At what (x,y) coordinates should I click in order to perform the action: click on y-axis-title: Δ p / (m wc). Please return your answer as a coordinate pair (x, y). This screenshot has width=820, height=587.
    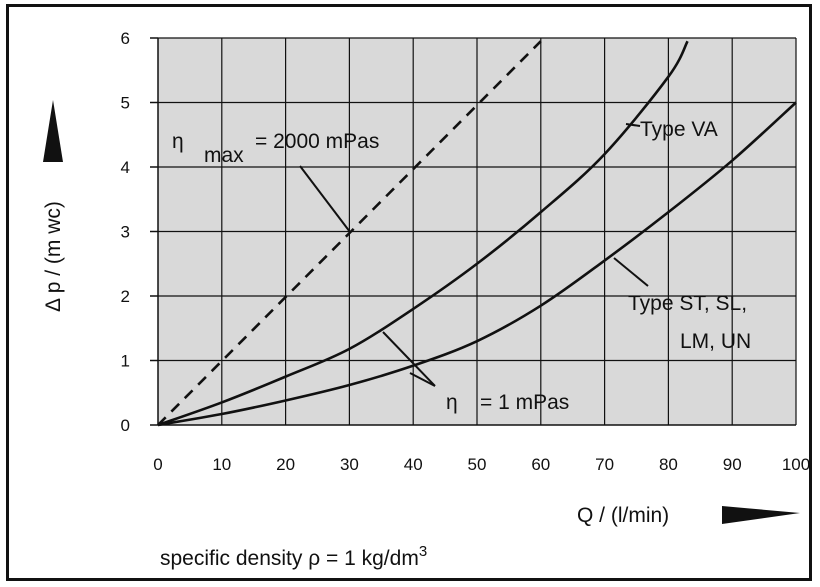
    Looking at the image, I should click on (53, 256).